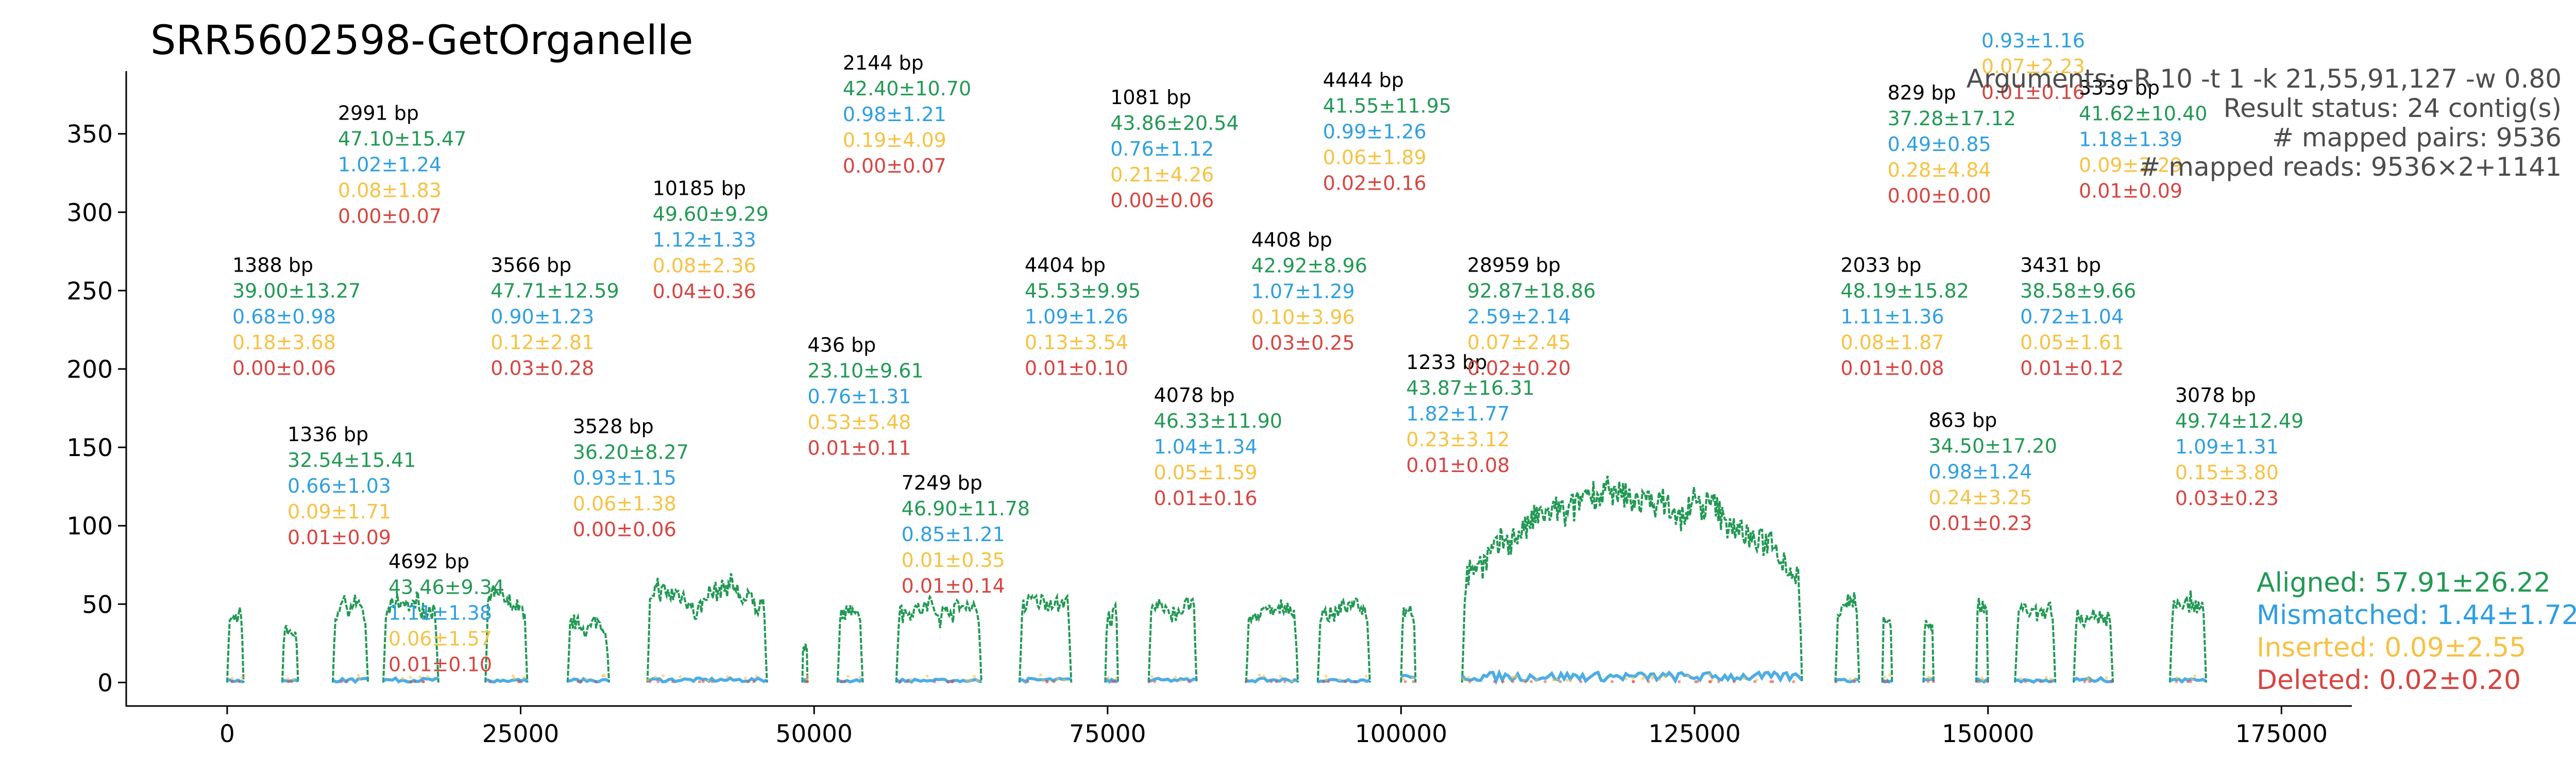  What do you see at coordinates (2130, 139) in the screenshot?
I see `mismatched-stat-label: 1.18±1.39` at bounding box center [2130, 139].